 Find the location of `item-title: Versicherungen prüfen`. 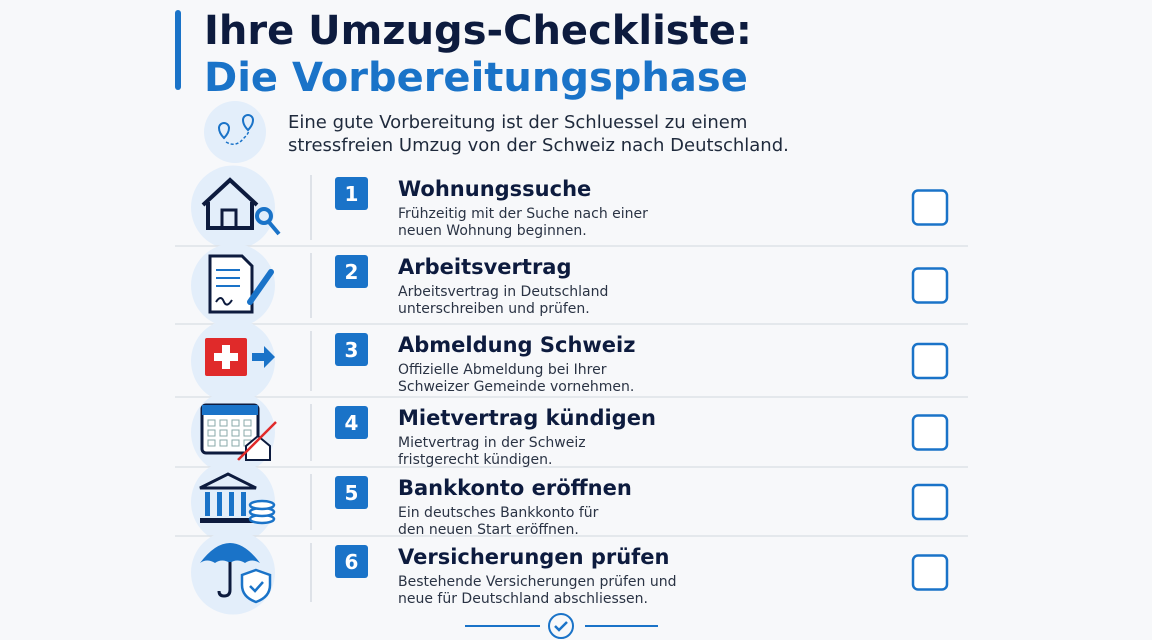

item-title: Versicherungen prüfen is located at coordinates (534, 557).